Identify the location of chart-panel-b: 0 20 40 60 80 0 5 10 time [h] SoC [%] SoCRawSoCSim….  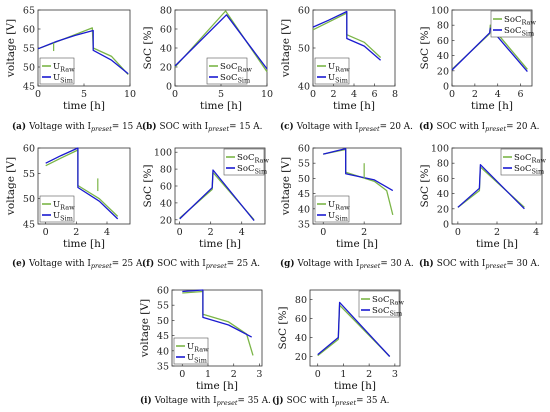
(207, 70).